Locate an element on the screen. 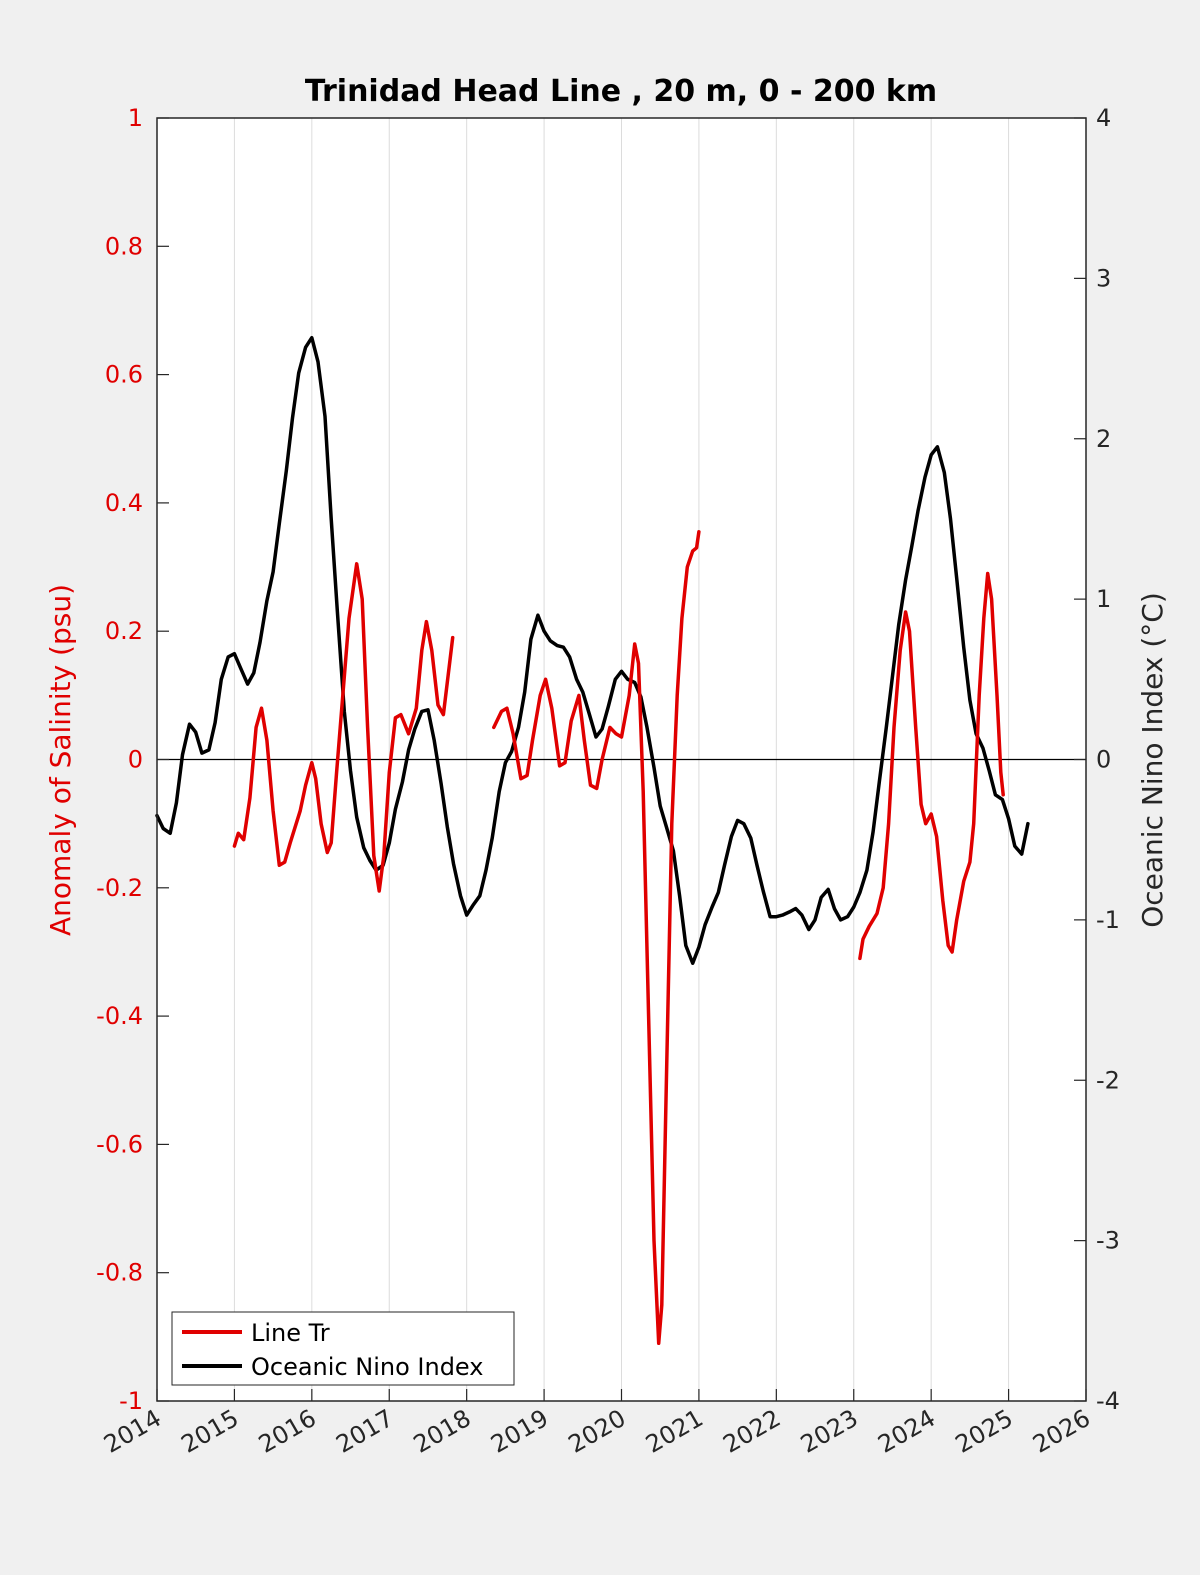  right-tick-label: -2 is located at coordinates (1108, 1080).